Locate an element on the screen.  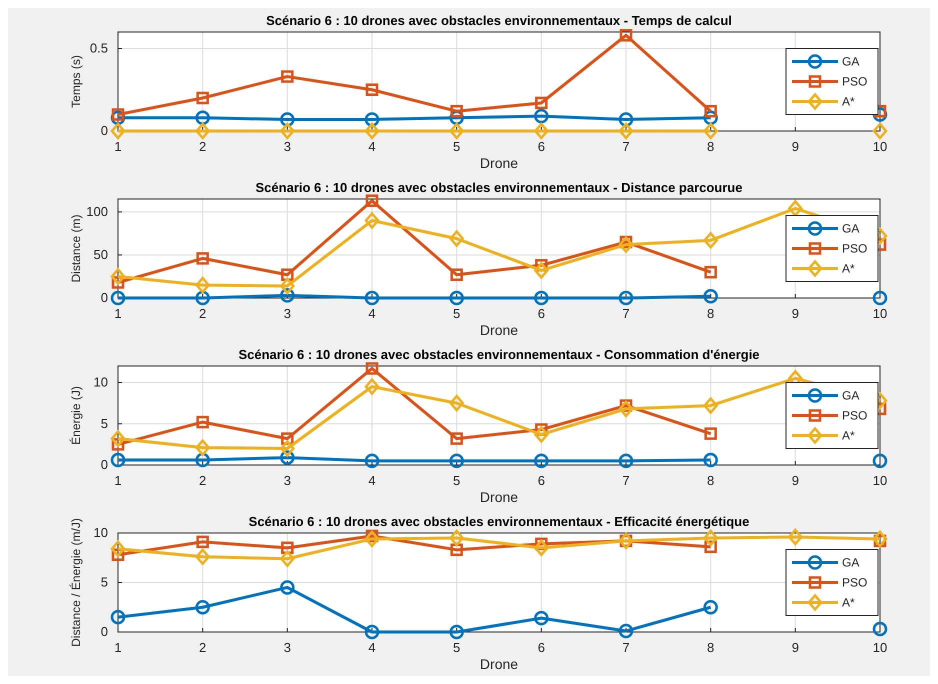
chart-title: Scénario 6 : 10 drones avec obstacles environnementaux - Distance parcourue is located at coordinates (499, 187).